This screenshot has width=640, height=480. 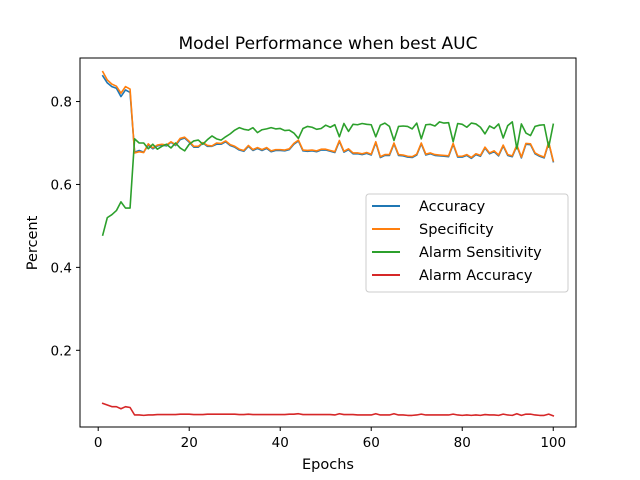 What do you see at coordinates (328, 465) in the screenshot?
I see `x-axis-label: Epochs` at bounding box center [328, 465].